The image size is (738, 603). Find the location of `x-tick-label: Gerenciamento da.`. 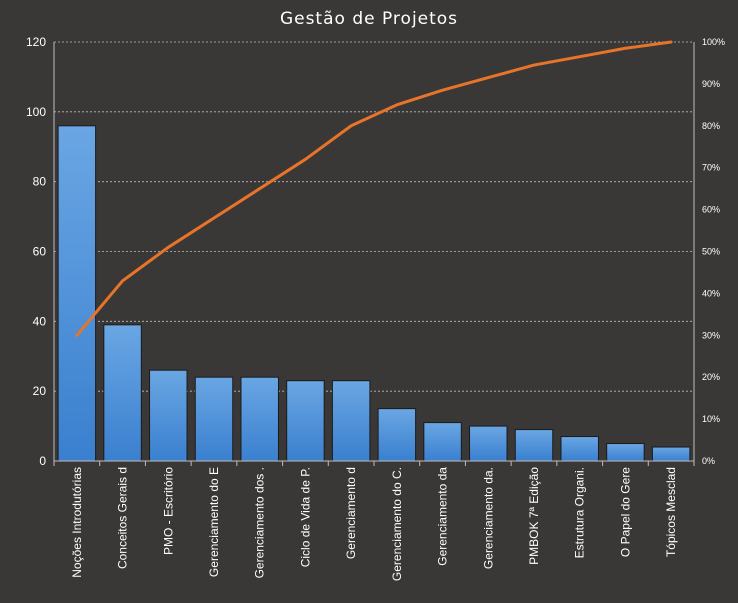

x-tick-label: Gerenciamento da. is located at coordinates (488, 518).